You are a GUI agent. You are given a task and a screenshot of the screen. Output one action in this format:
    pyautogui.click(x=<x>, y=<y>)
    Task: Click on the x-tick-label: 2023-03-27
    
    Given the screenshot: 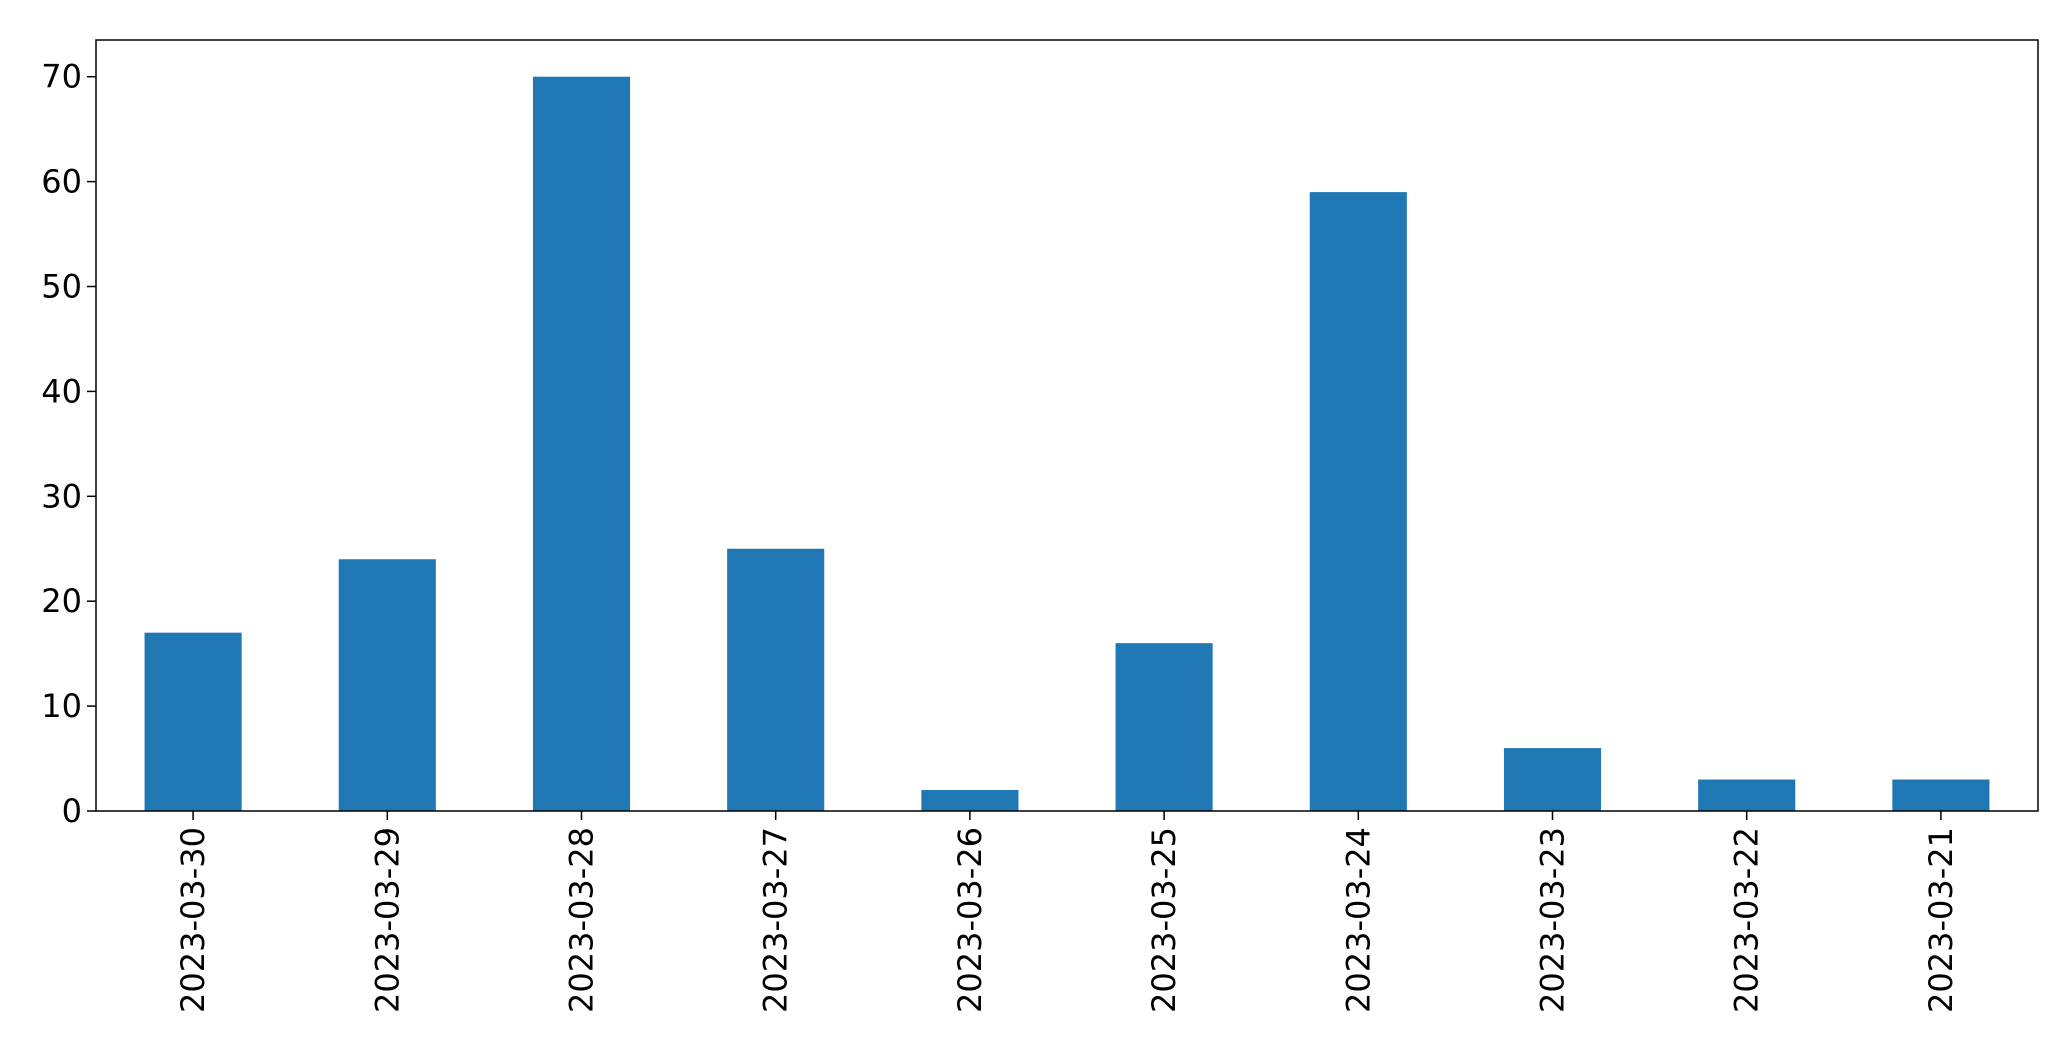 What is the action you would take?
    pyautogui.click(x=776, y=920)
    